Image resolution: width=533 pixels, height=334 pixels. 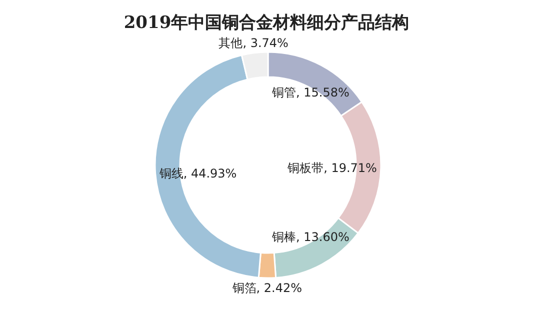 I want to click on chart-title: 2019年中国铜合金材料细分产品结构, so click(x=267, y=23).